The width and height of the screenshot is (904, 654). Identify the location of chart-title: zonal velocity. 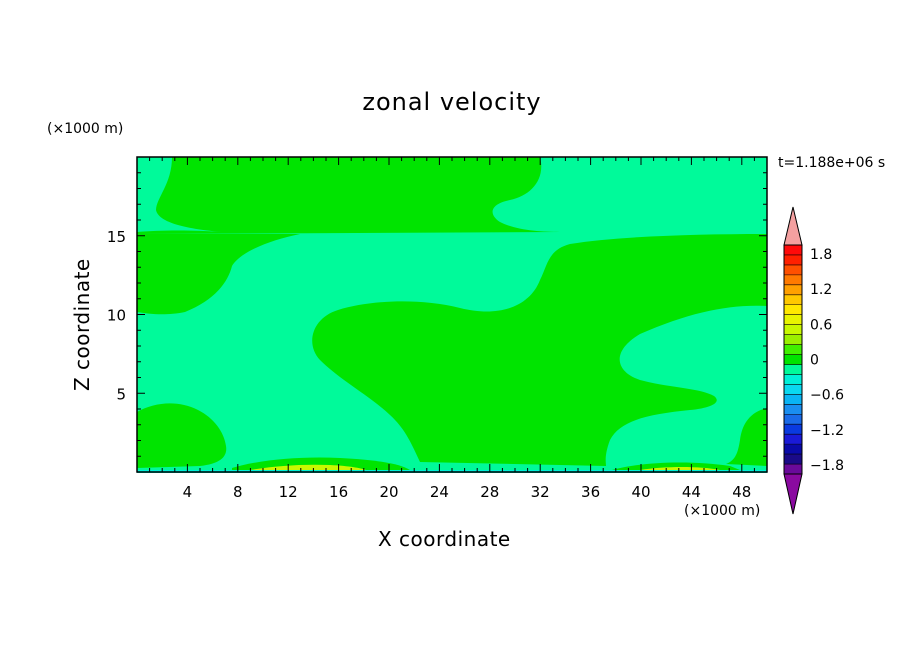
(452, 102).